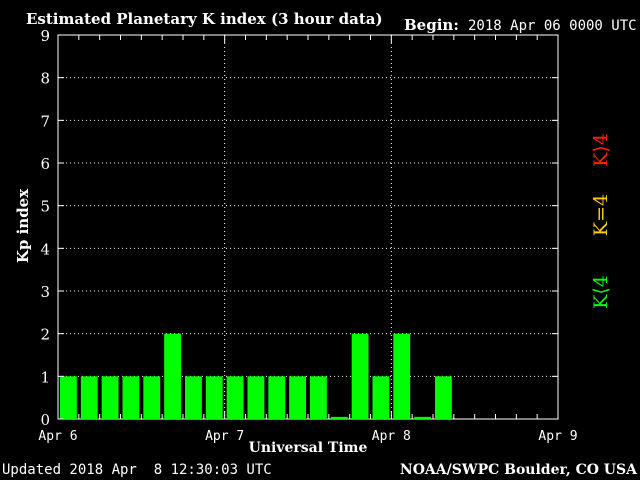 Image resolution: width=640 pixels, height=480 pixels. What do you see at coordinates (45, 420) in the screenshot?
I see `y-tick-label: 0` at bounding box center [45, 420].